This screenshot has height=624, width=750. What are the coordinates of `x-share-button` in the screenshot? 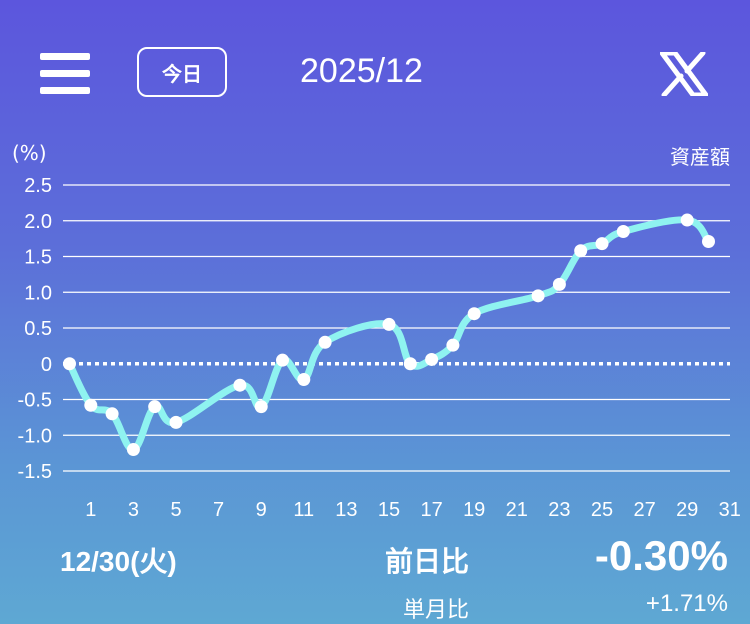 It's located at (684, 74).